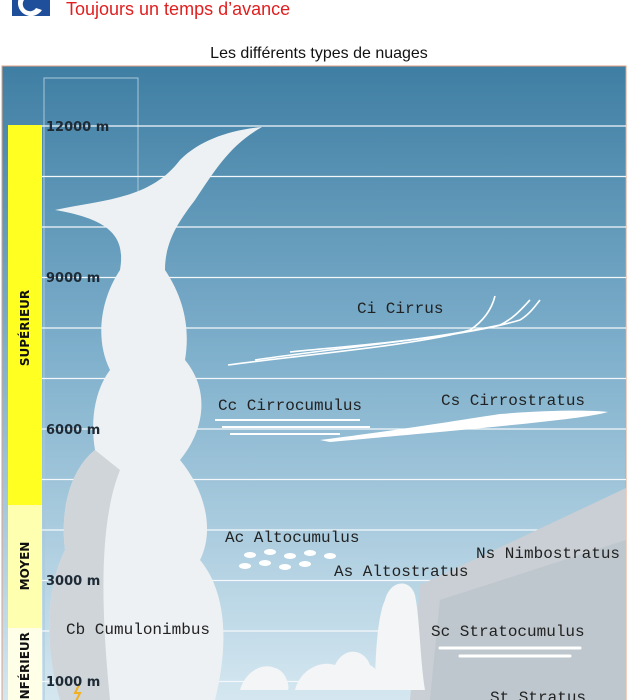  What do you see at coordinates (287, 559) in the screenshot?
I see `altocumulus` at bounding box center [287, 559].